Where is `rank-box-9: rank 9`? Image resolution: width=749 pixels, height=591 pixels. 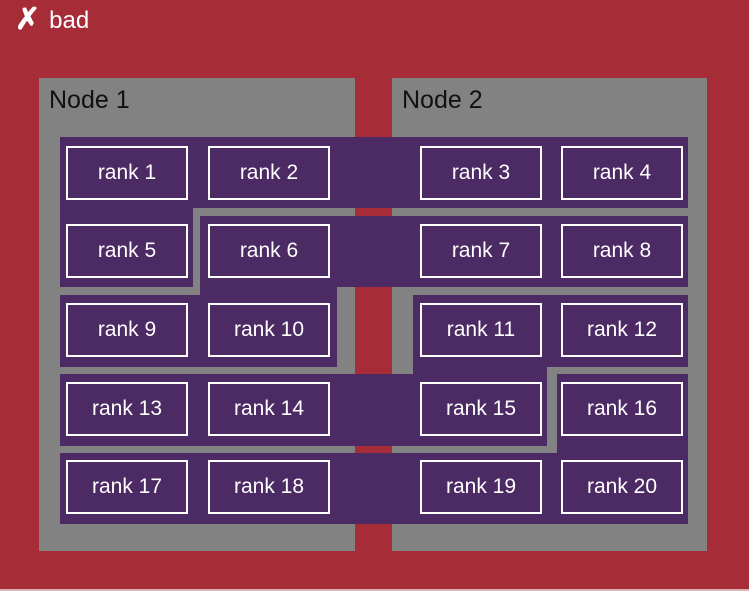 rank-box-9: rank 9 is located at coordinates (127, 330).